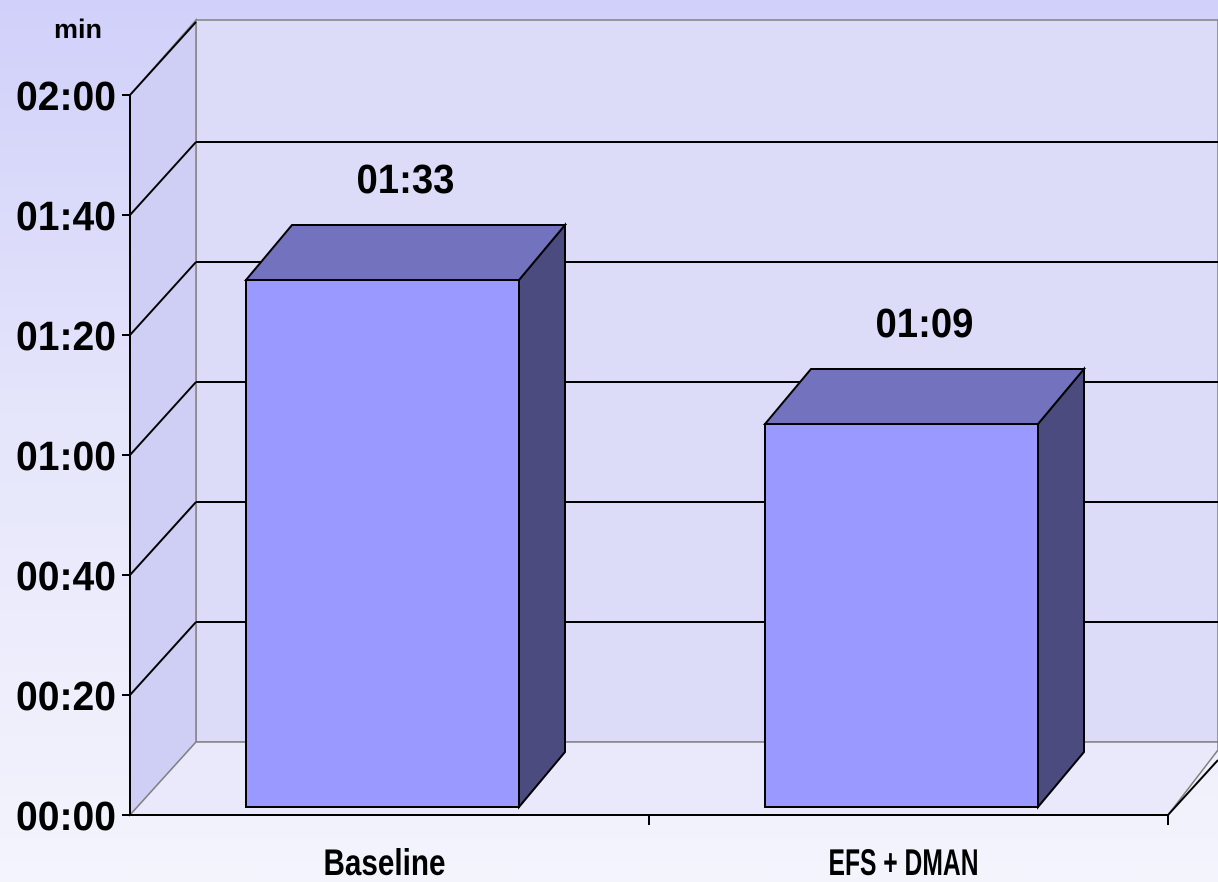  Describe the element at coordinates (66, 456) in the screenshot. I see `y-tick-label: 01:00` at that location.